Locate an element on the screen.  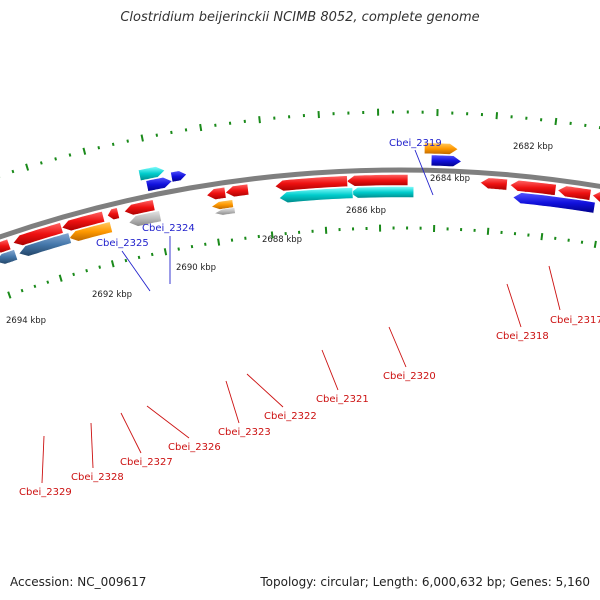
gene-label: Cbei_2328 is located at coordinates (97, 477).